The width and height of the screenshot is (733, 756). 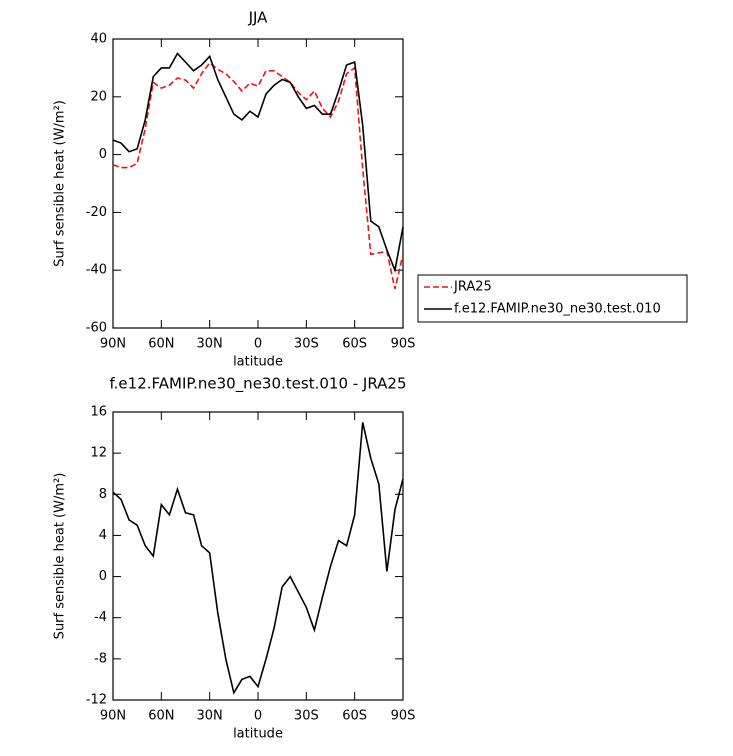 I want to click on y-tick-label: -12, so click(x=96, y=700).